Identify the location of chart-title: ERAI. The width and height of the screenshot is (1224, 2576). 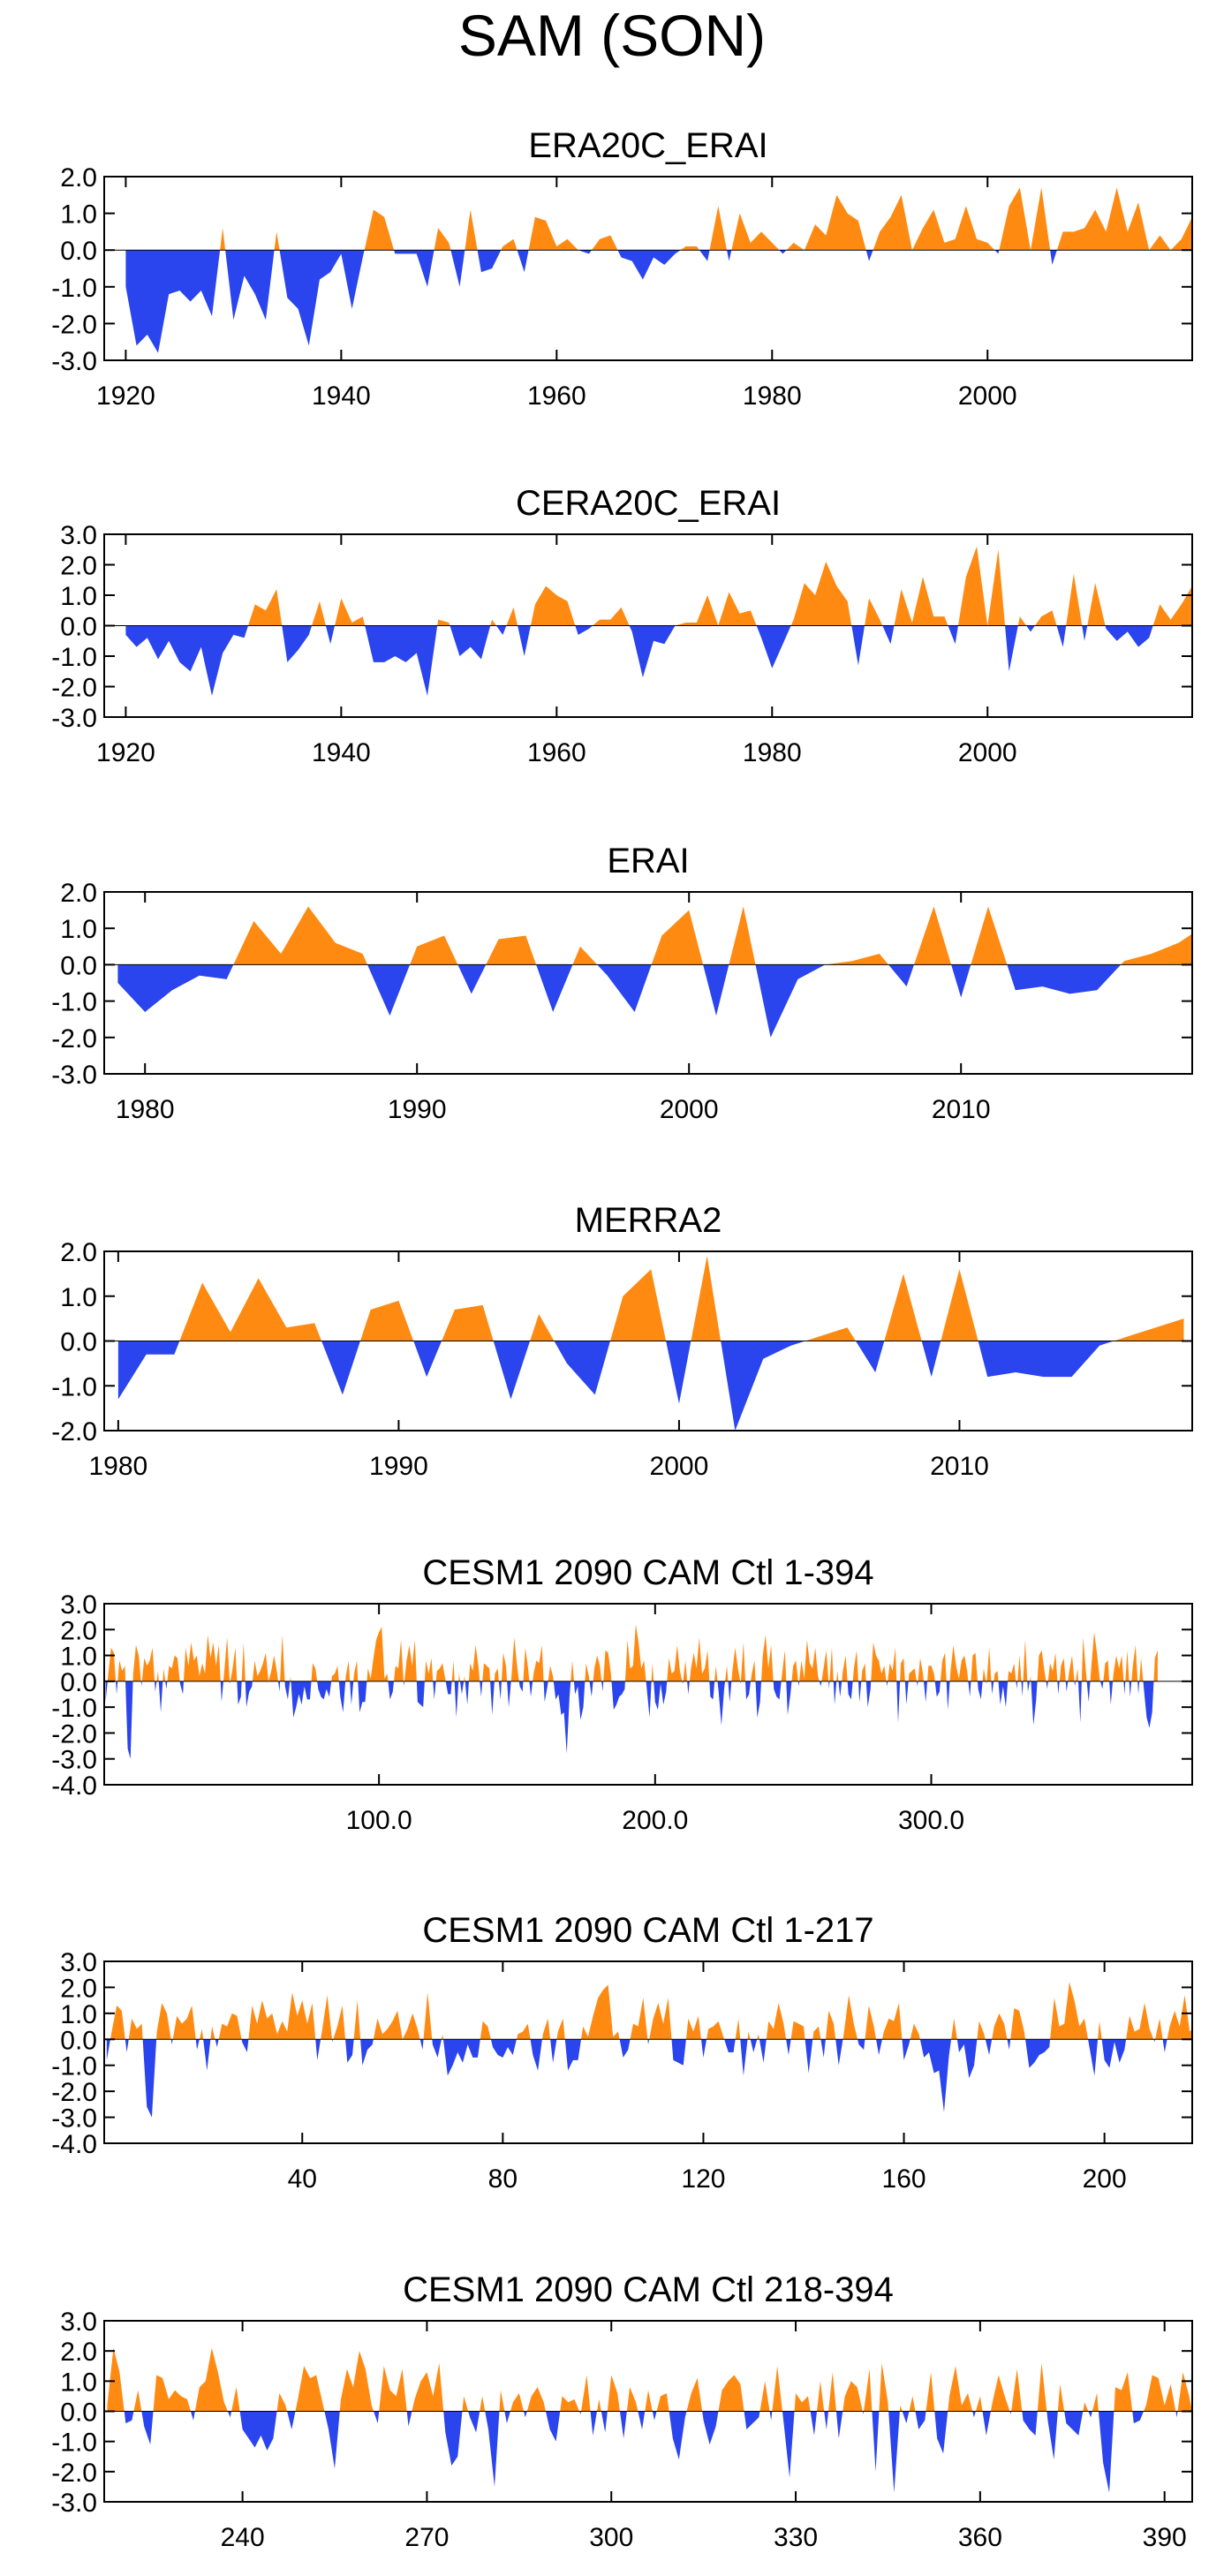
(648, 861).